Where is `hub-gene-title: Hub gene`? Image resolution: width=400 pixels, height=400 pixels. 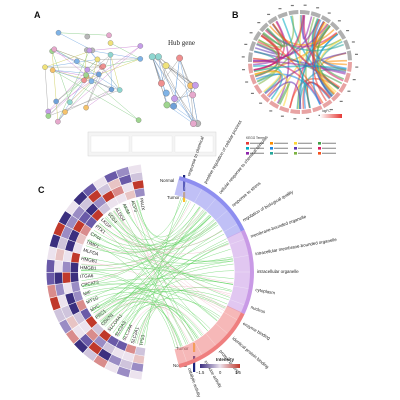 hub-gene-title: Hub gene is located at coordinates (181, 43).